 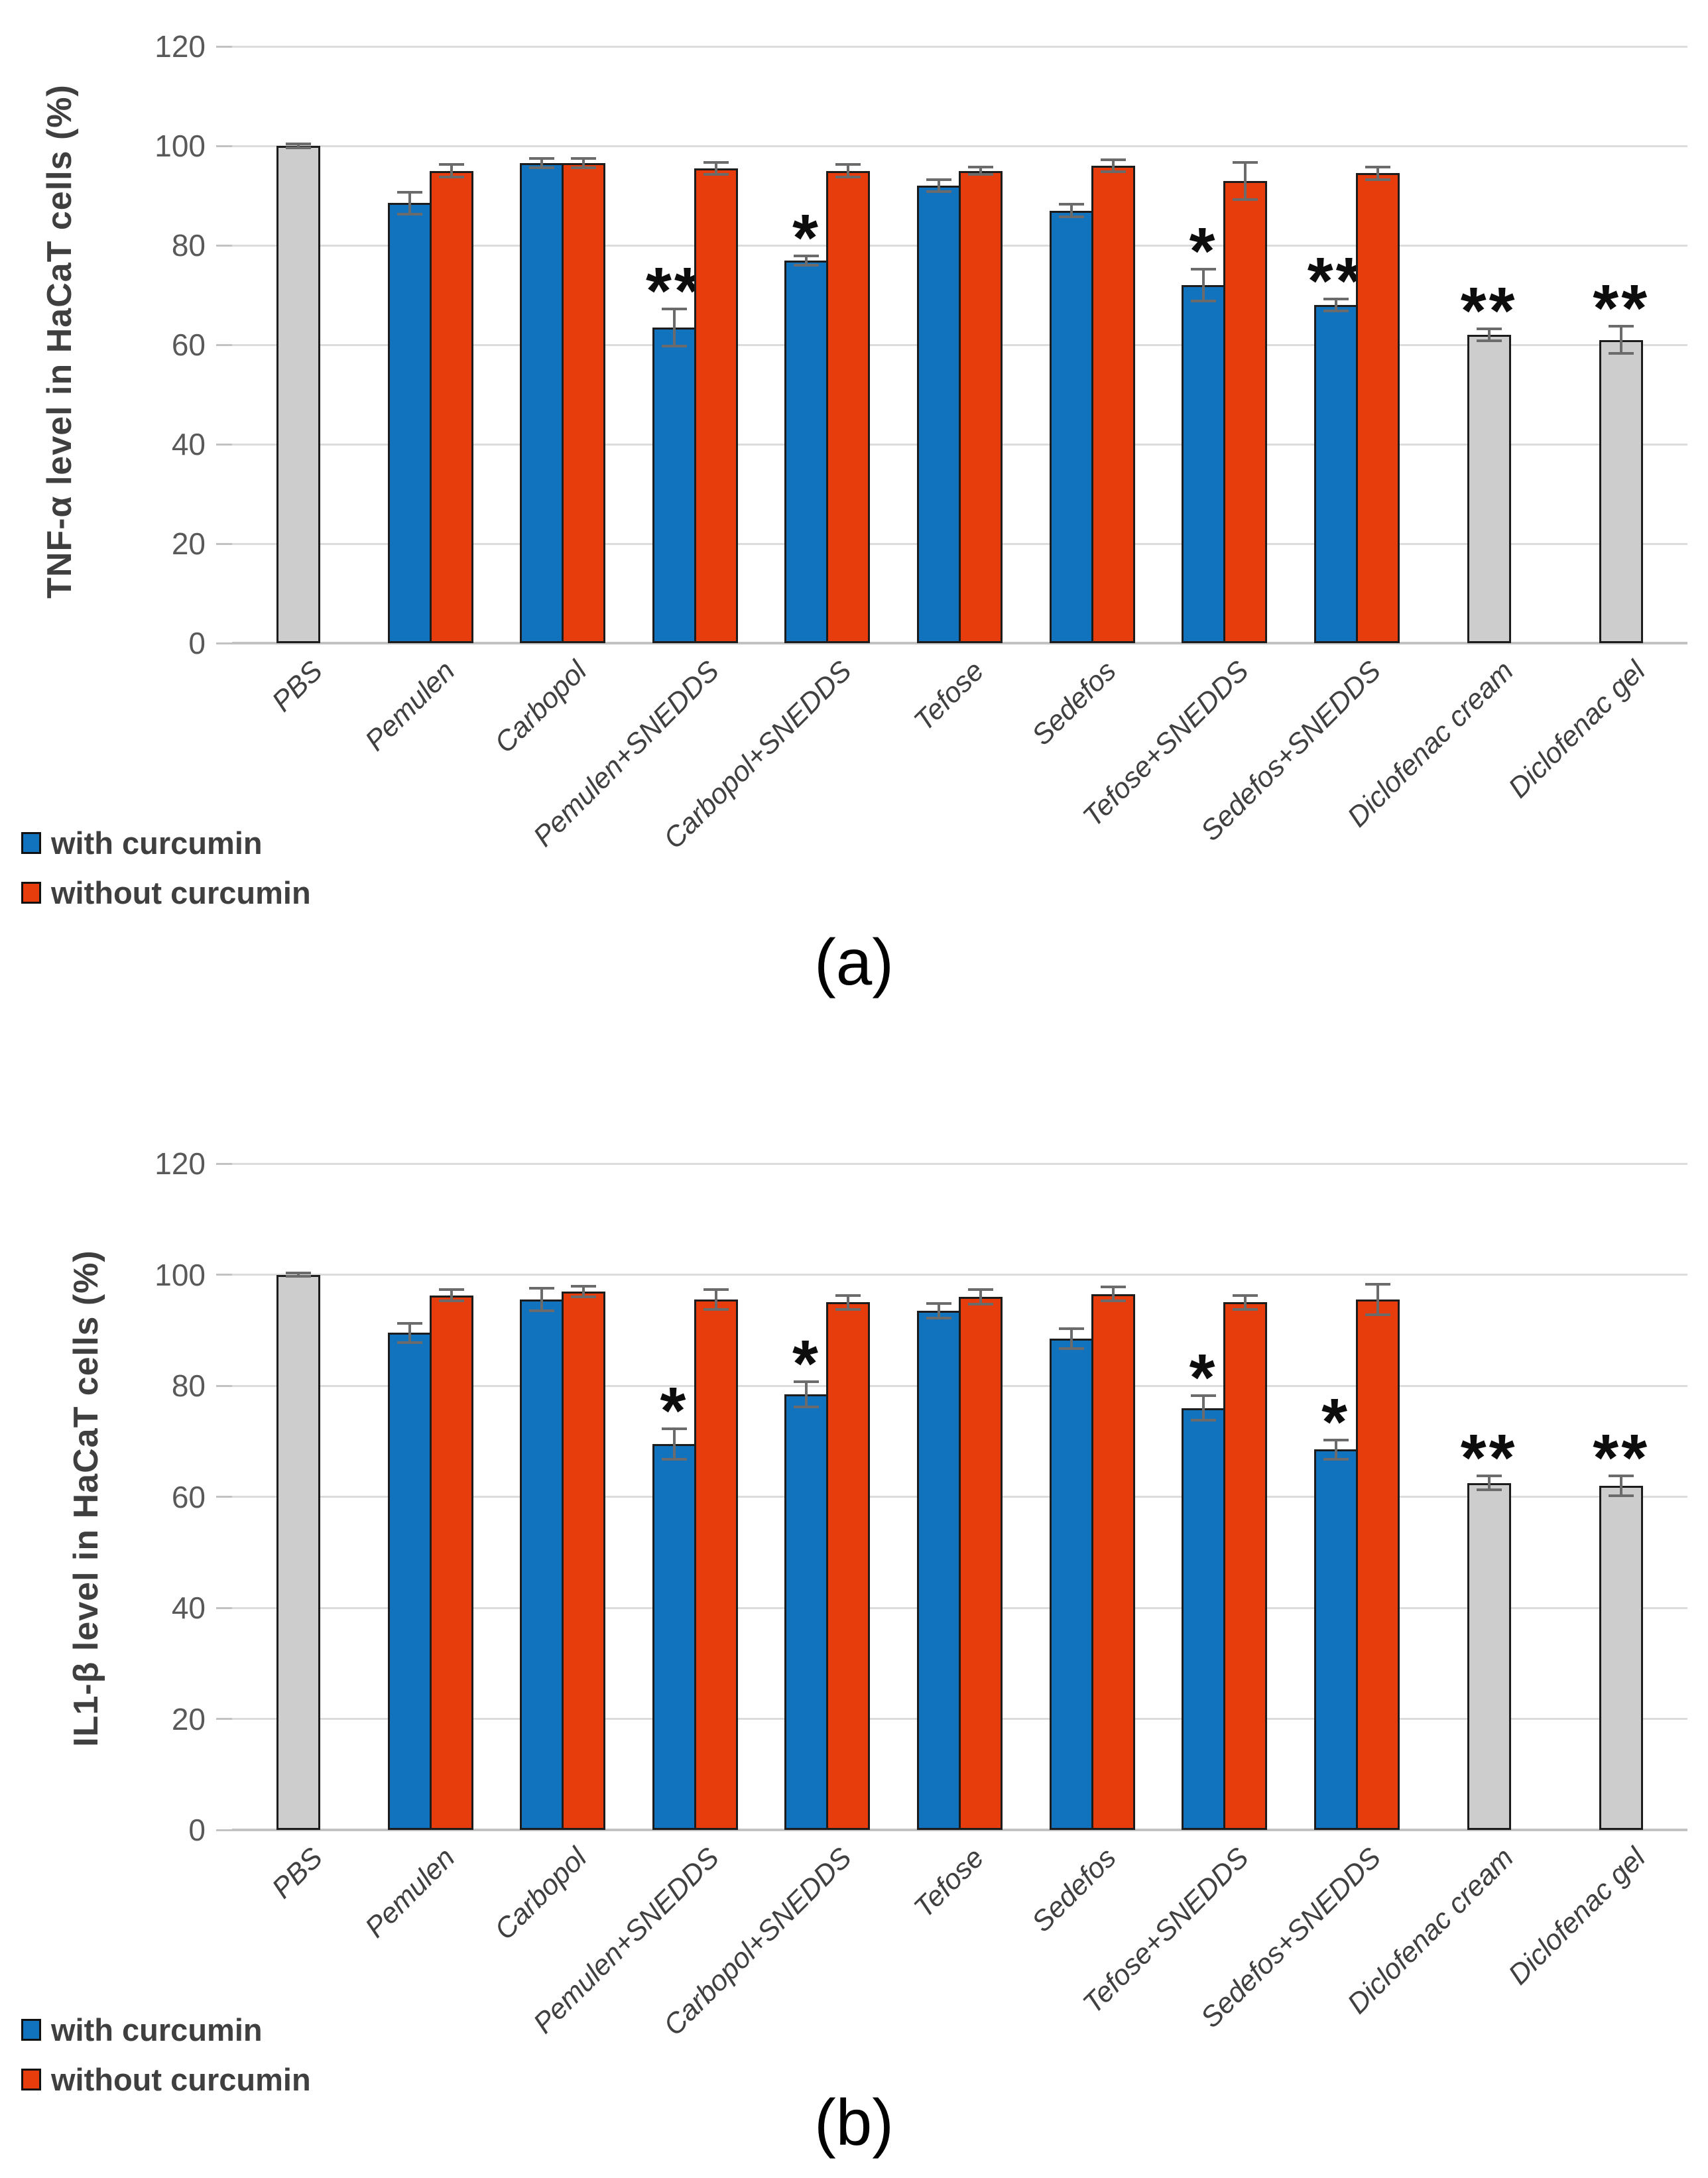 What do you see at coordinates (188, 1718) in the screenshot?
I see `y-tick-label: 20` at bounding box center [188, 1718].